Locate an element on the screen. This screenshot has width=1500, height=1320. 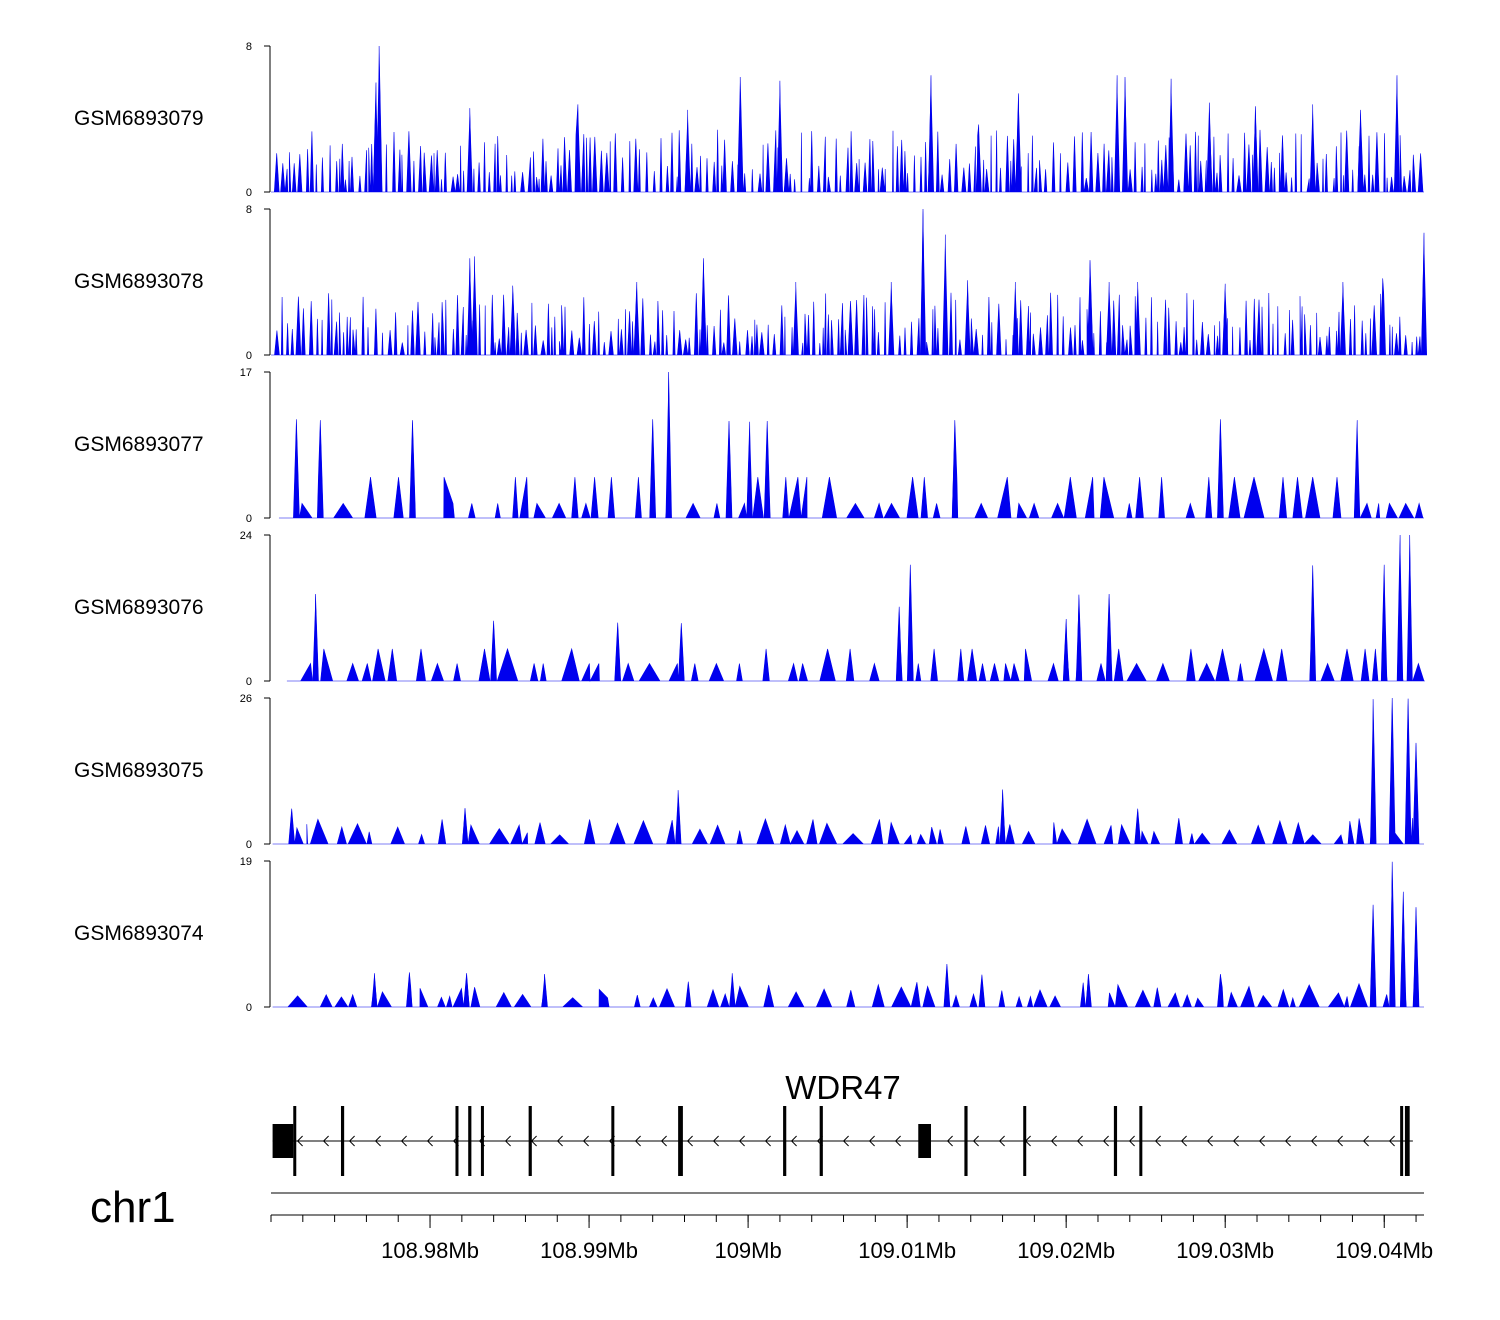
x-tick-label: 108.98Mb is located at coordinates (430, 1250).